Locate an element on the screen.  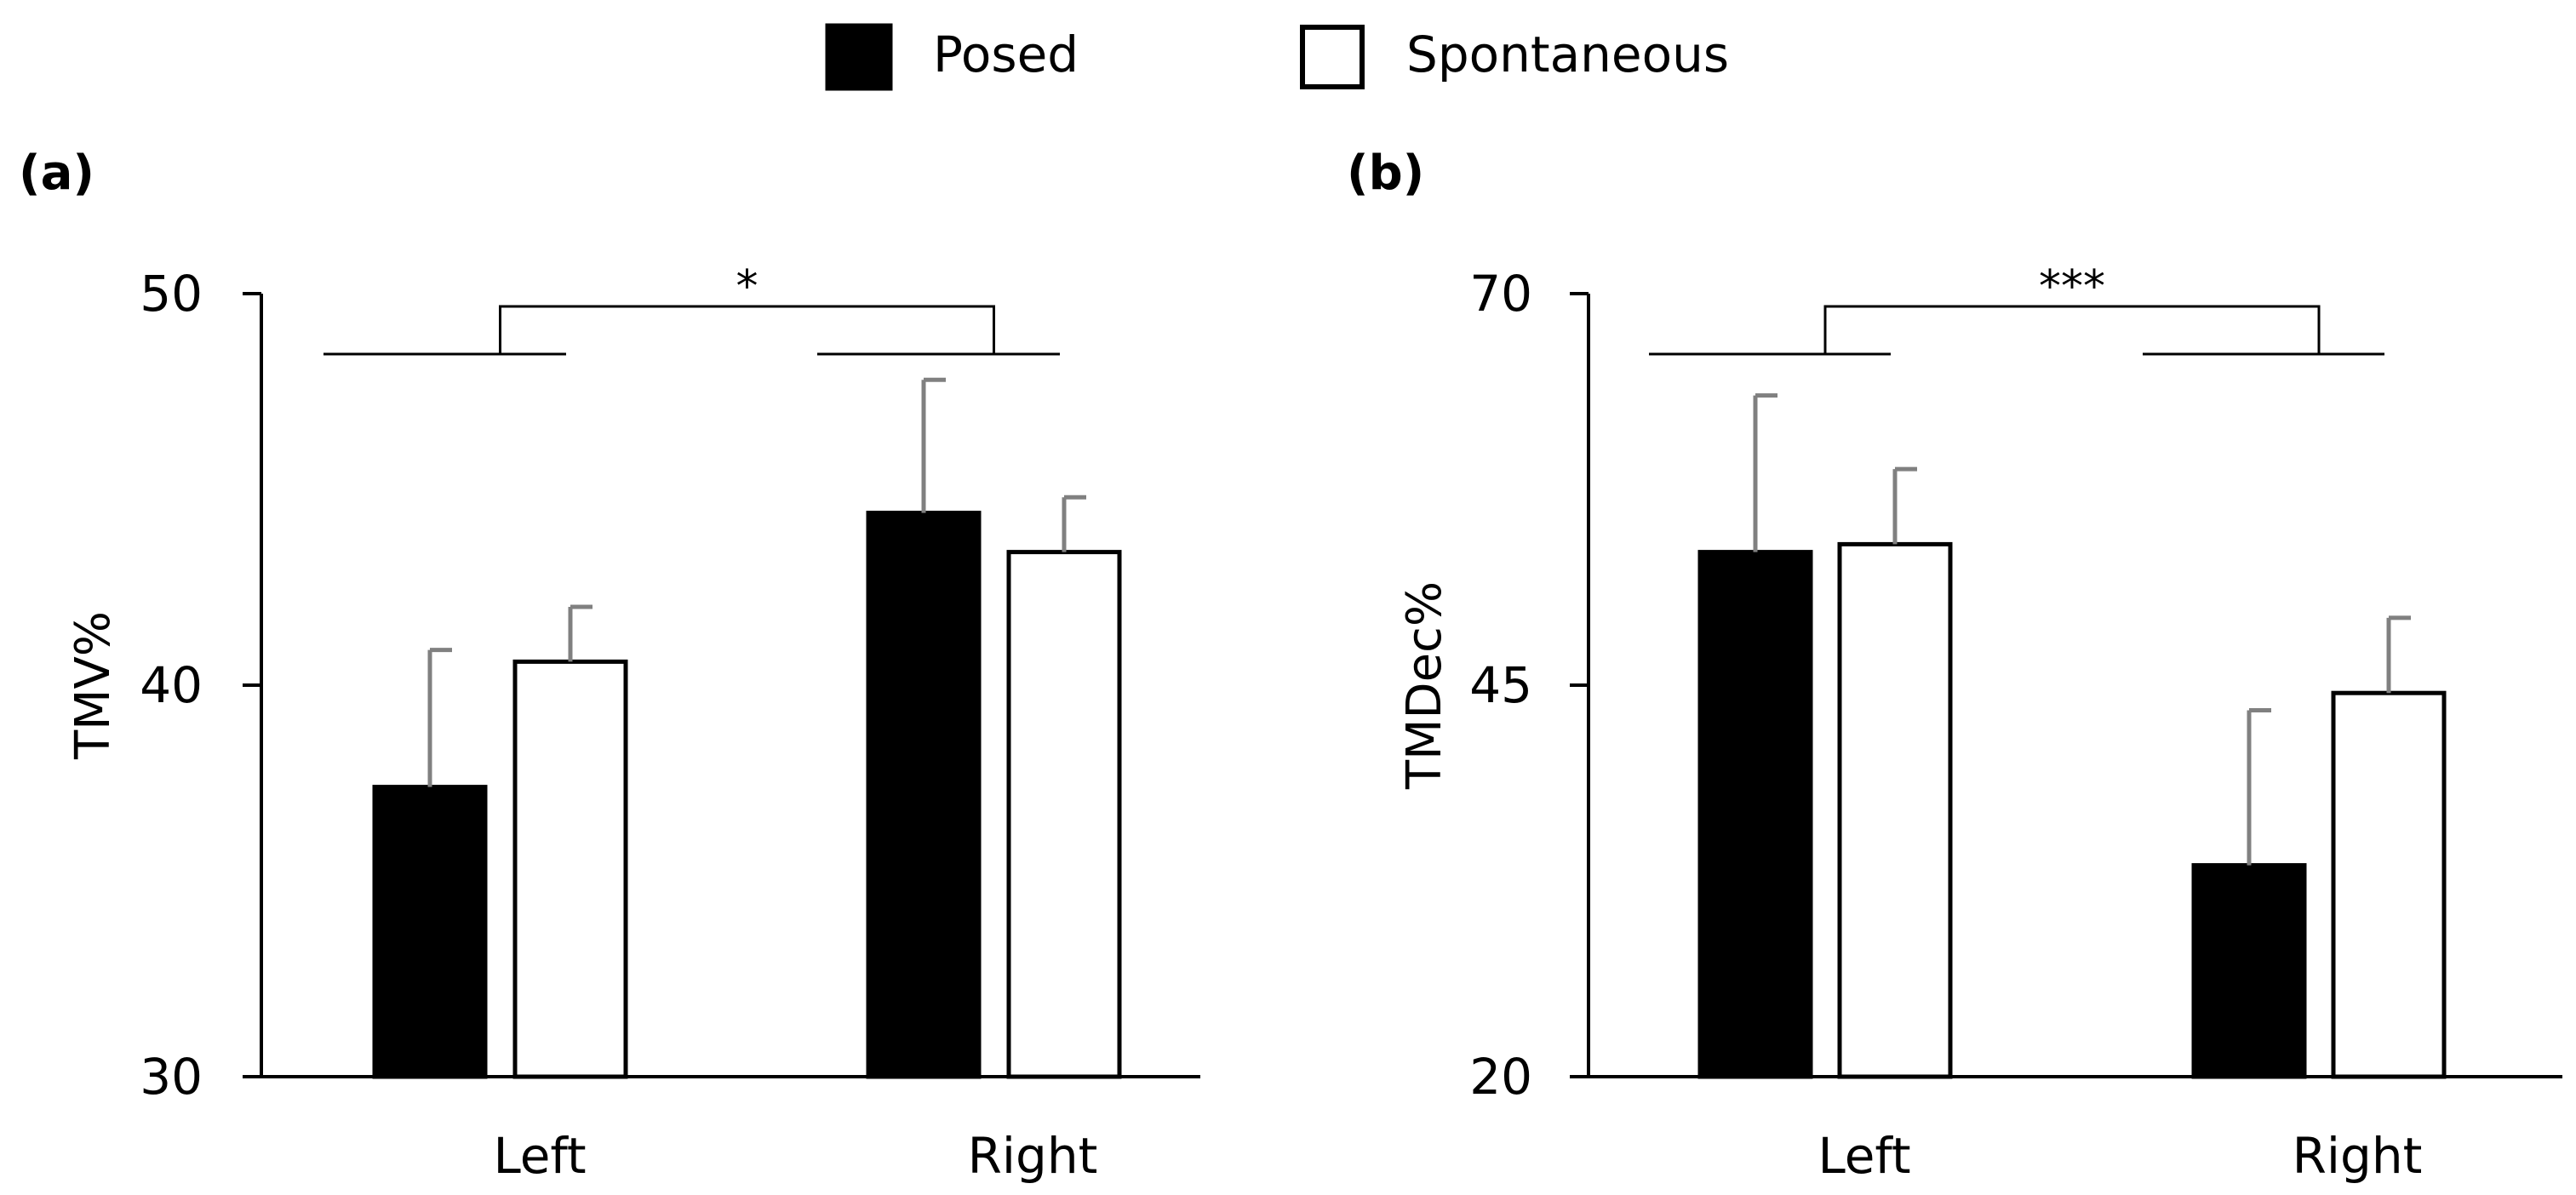
significance-label: *** is located at coordinates (2072, 286).